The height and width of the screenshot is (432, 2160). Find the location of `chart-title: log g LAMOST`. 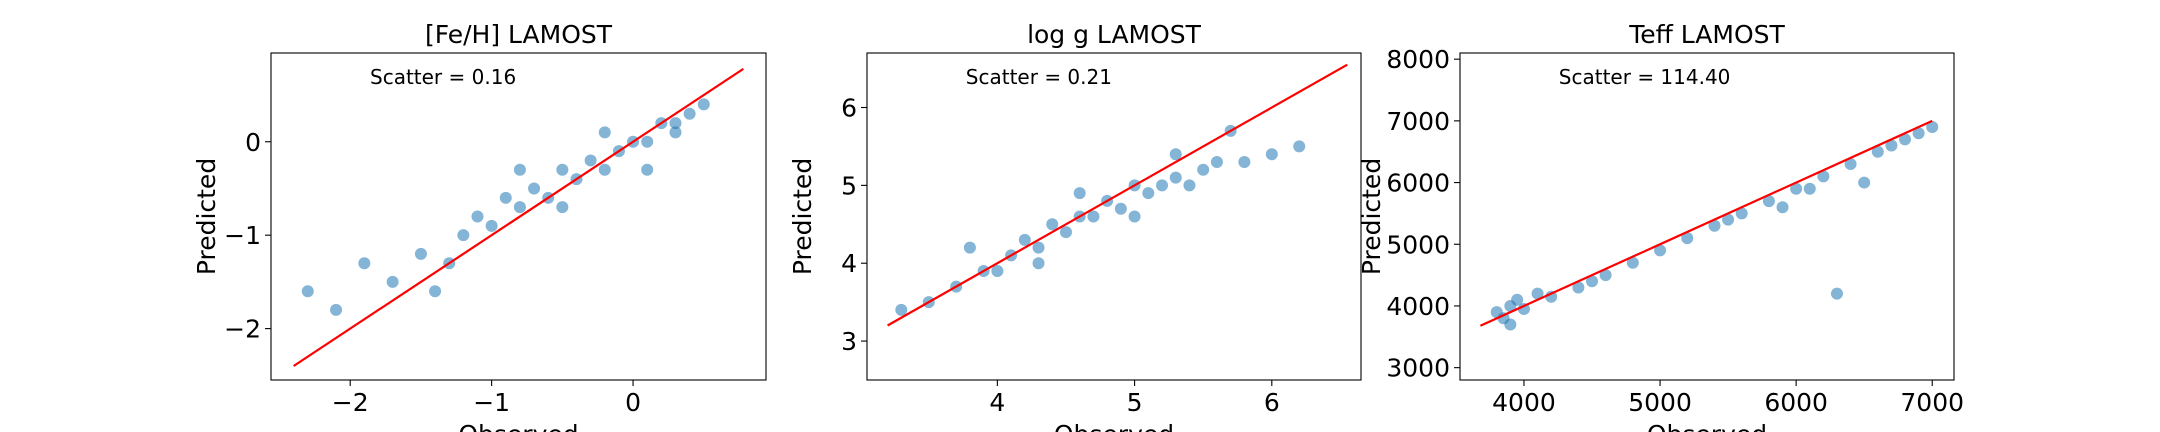

chart-title: log g LAMOST is located at coordinates (1114, 34).